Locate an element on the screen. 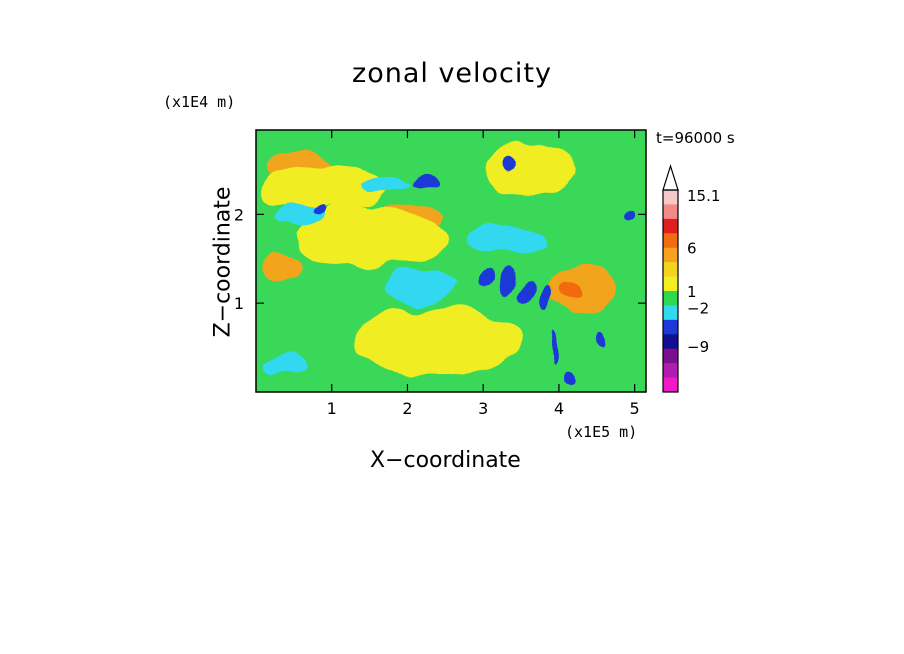 The width and height of the screenshot is (904, 654). colorbar-label: 15.1 is located at coordinates (703, 196).